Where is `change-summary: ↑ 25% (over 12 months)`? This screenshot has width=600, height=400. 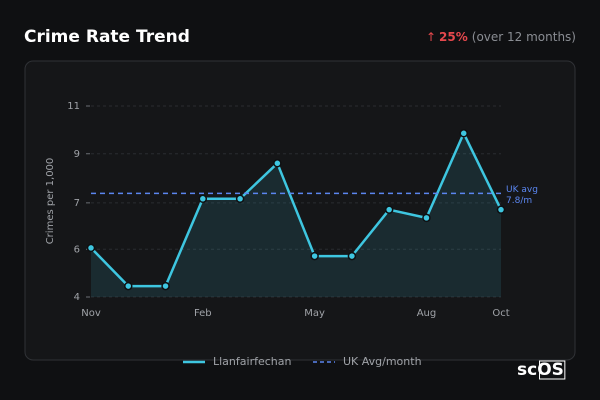 change-summary: ↑ 25% (over 12 months) is located at coordinates (501, 37).